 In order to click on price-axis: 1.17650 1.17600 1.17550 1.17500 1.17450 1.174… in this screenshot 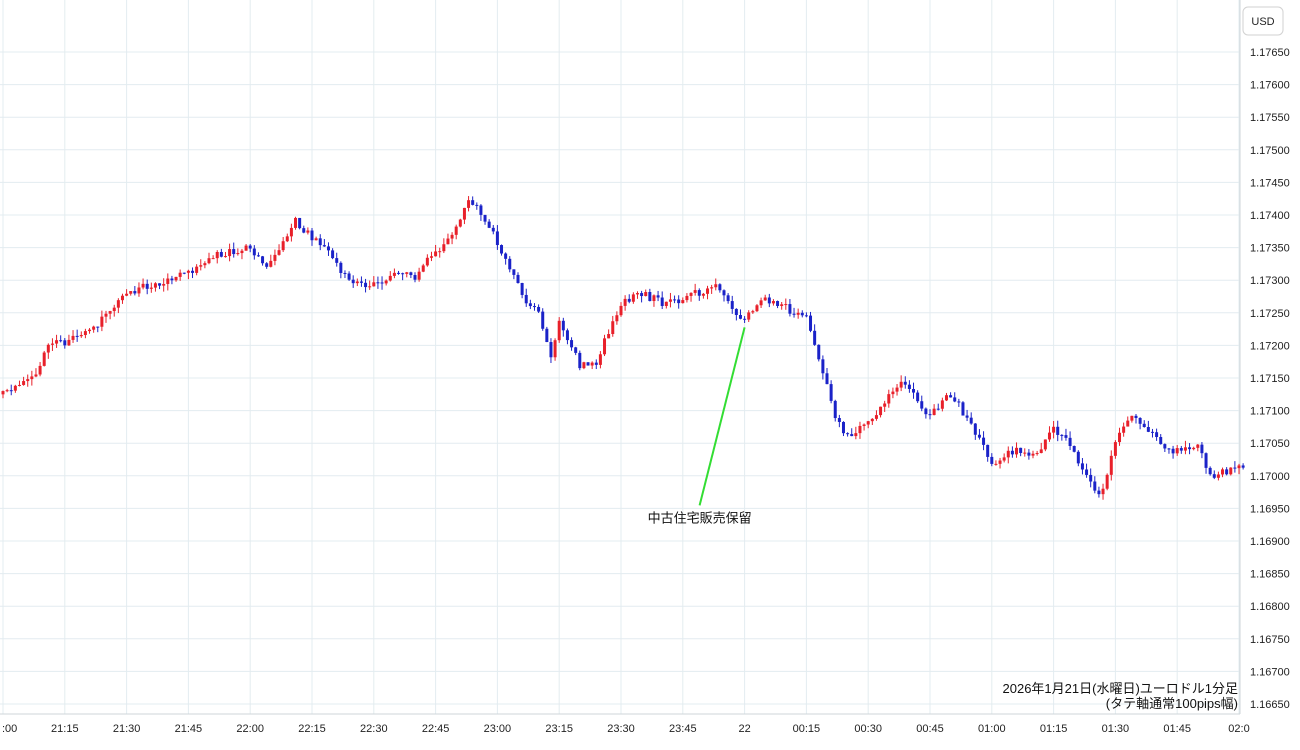, I will do `click(1270, 379)`.